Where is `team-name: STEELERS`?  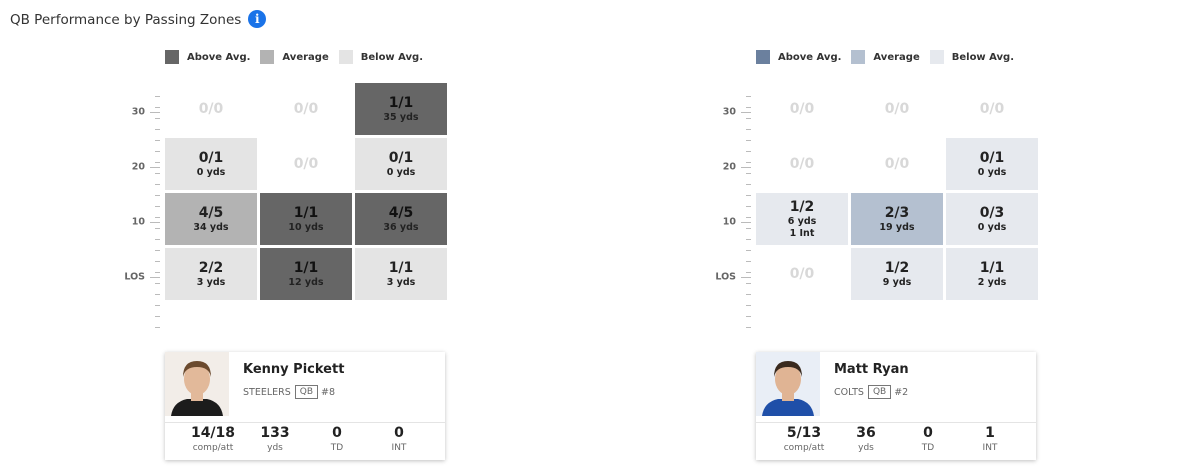 team-name: STEELERS is located at coordinates (267, 392).